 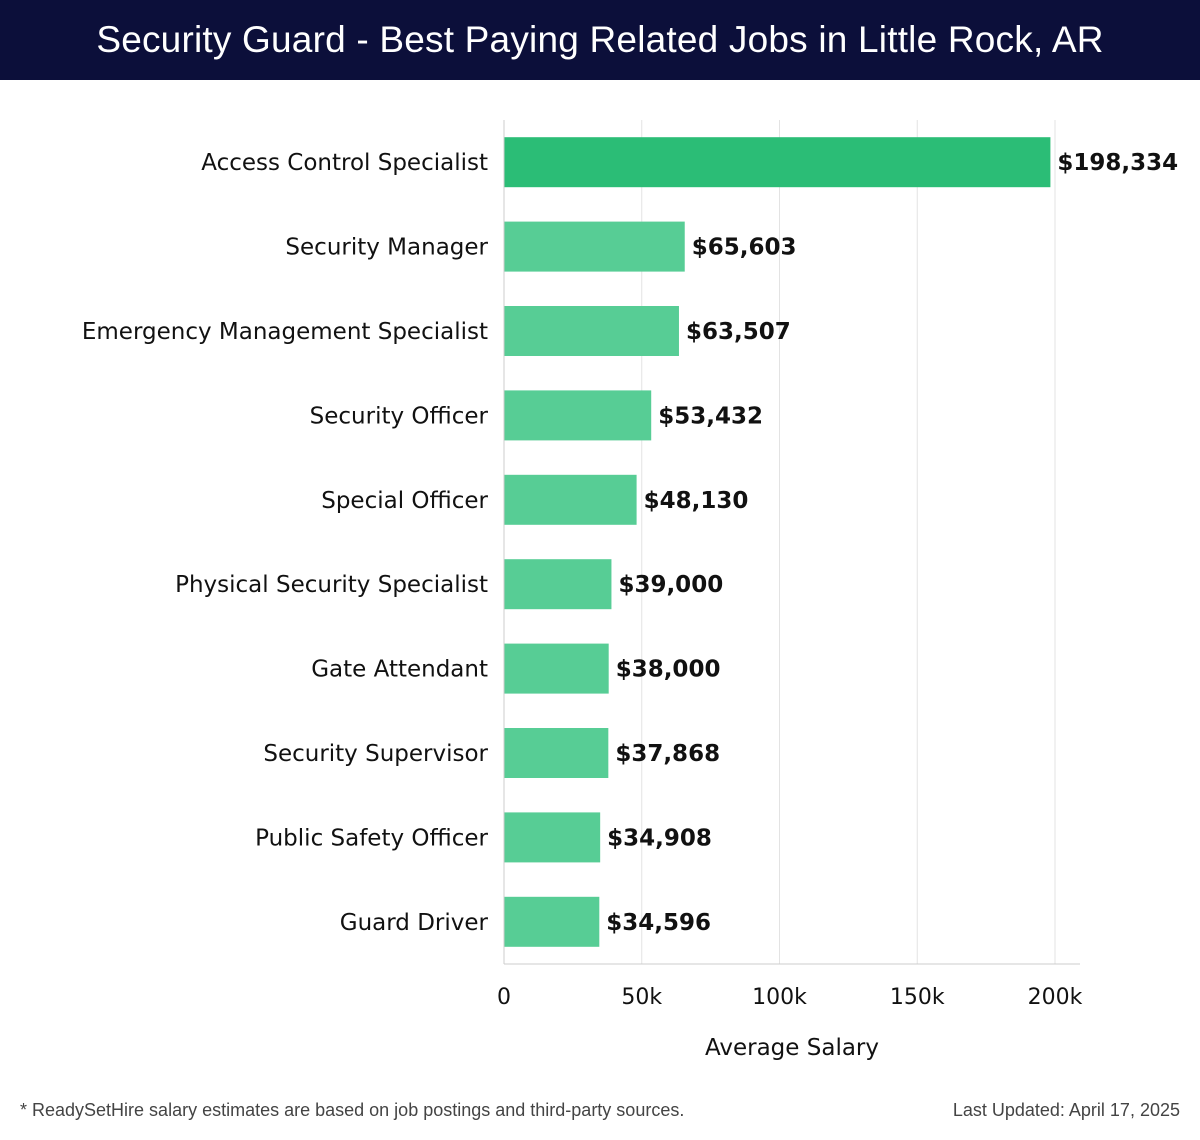 I want to click on x-tick-label: 100k, so click(x=779, y=997).